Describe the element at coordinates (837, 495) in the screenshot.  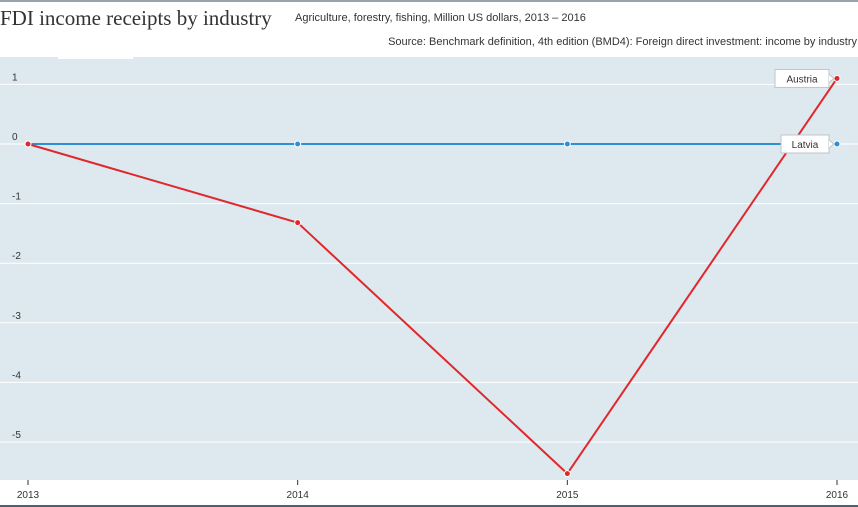
I see `x-tick-label: 2016` at that location.